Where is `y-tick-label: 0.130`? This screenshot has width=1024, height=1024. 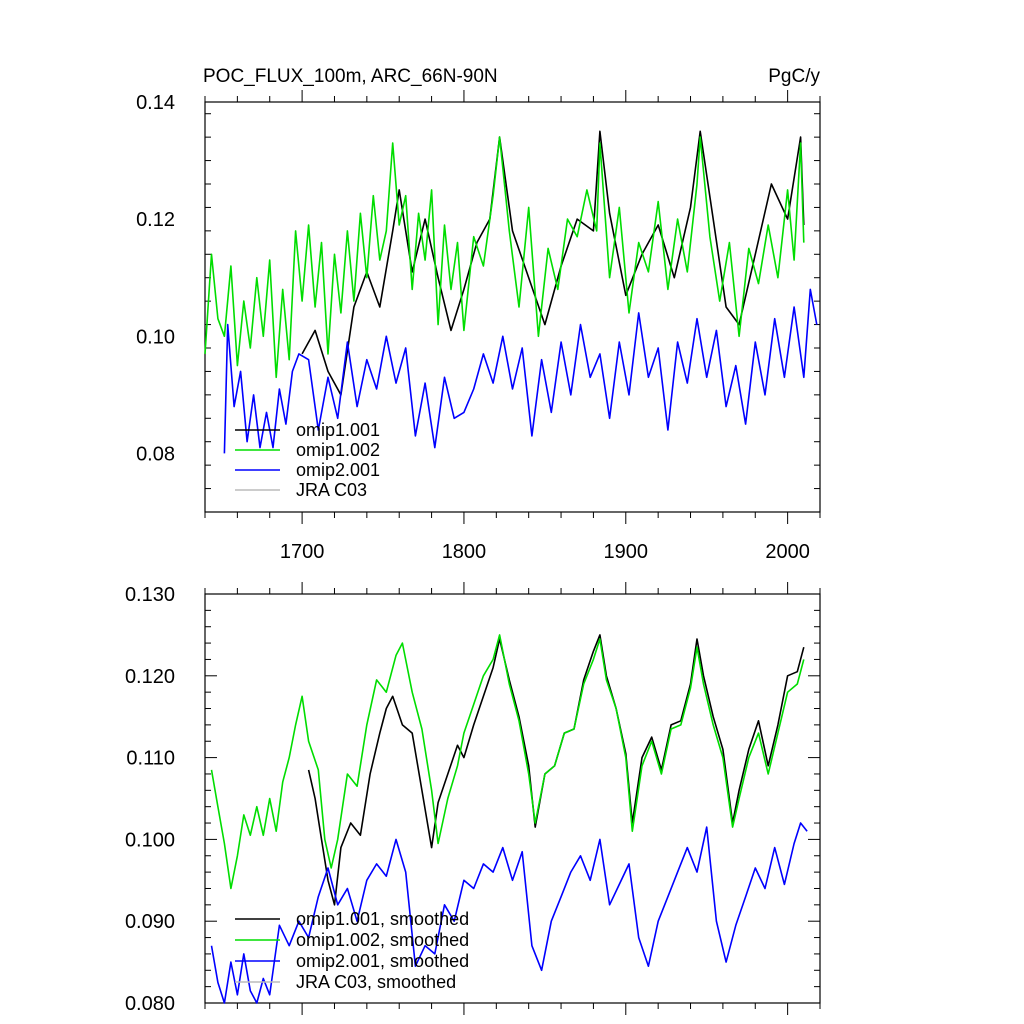
y-tick-label: 0.130 is located at coordinates (150, 595).